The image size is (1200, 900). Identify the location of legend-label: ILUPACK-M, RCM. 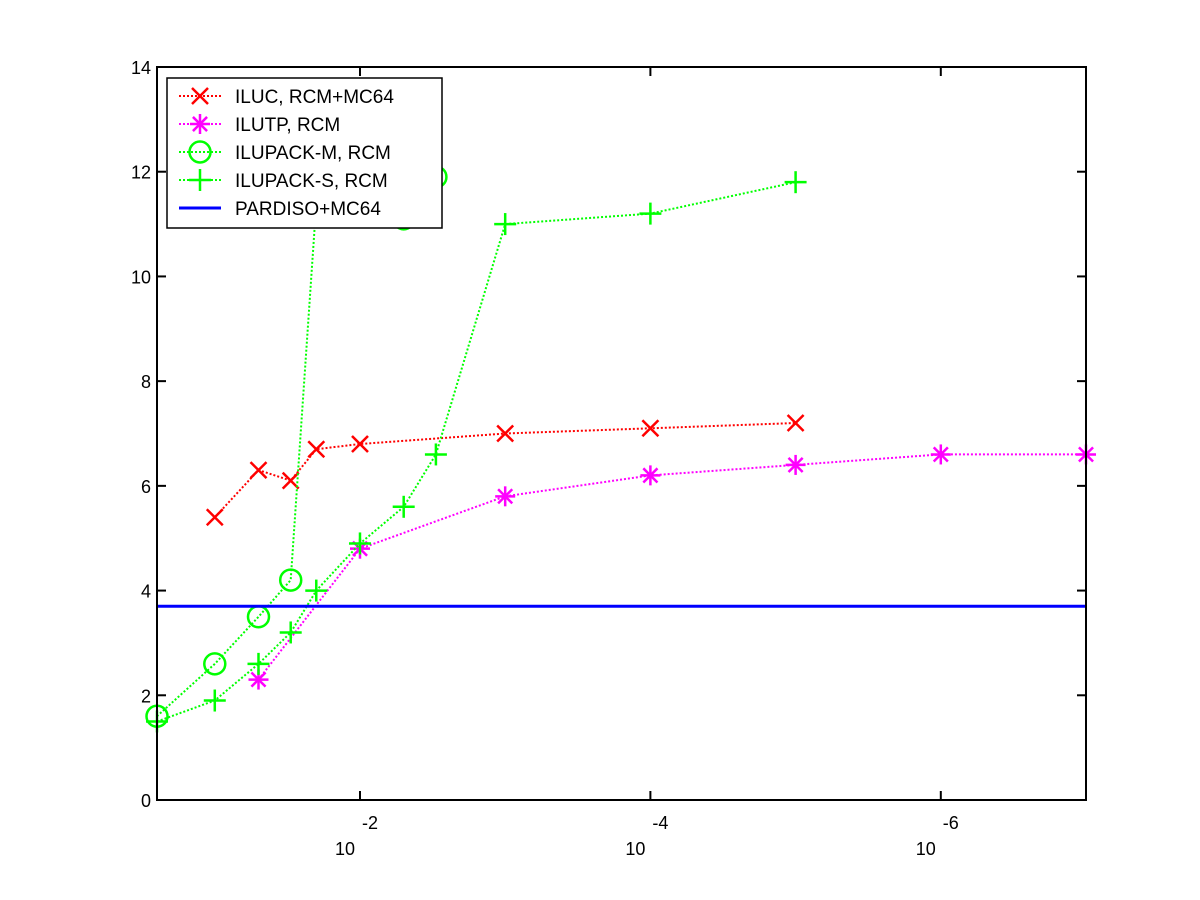
(313, 153).